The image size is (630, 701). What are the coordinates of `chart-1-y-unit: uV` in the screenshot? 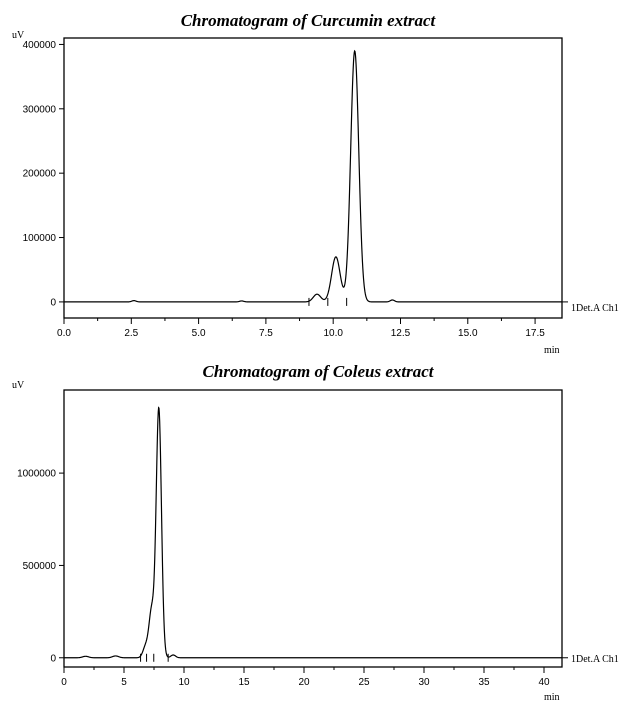 It's located at (18, 35).